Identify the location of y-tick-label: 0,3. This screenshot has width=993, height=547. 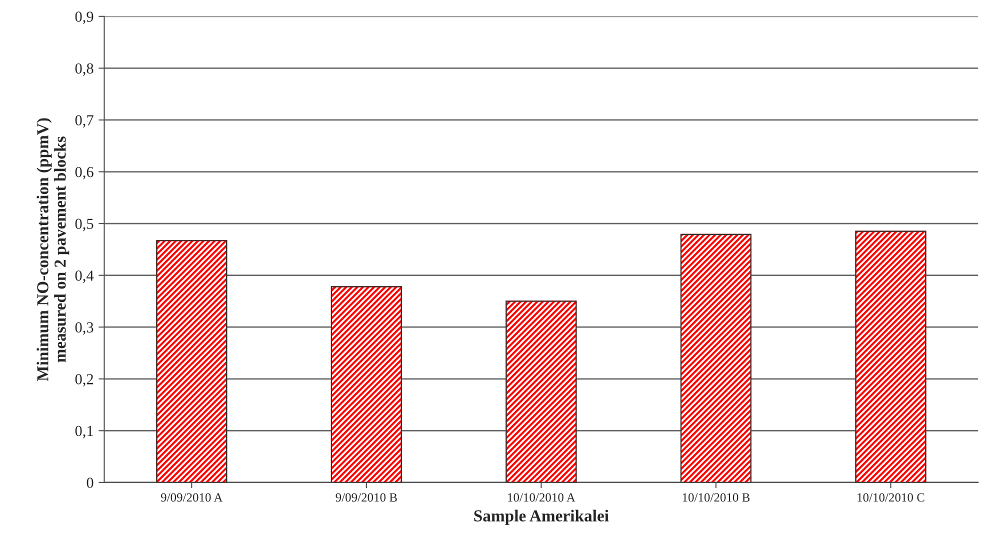
(84, 328).